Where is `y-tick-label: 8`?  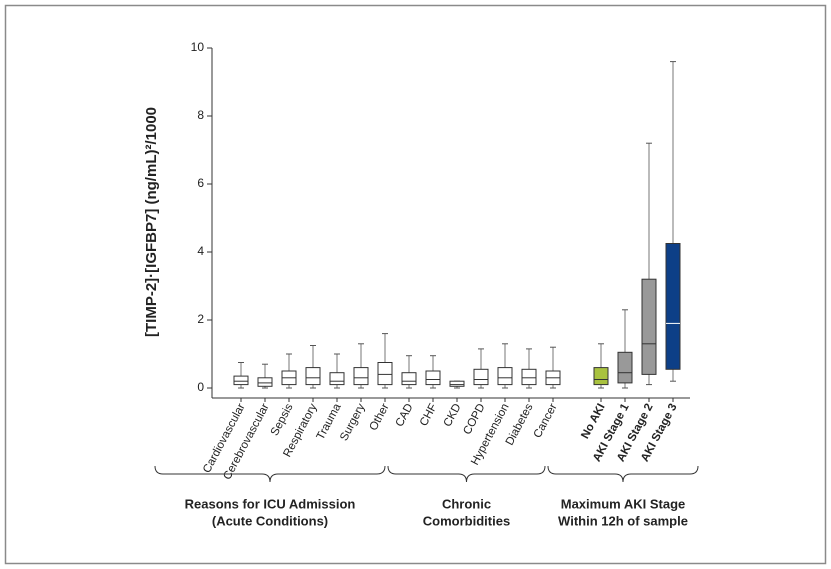
y-tick-label: 8 is located at coordinates (200, 115).